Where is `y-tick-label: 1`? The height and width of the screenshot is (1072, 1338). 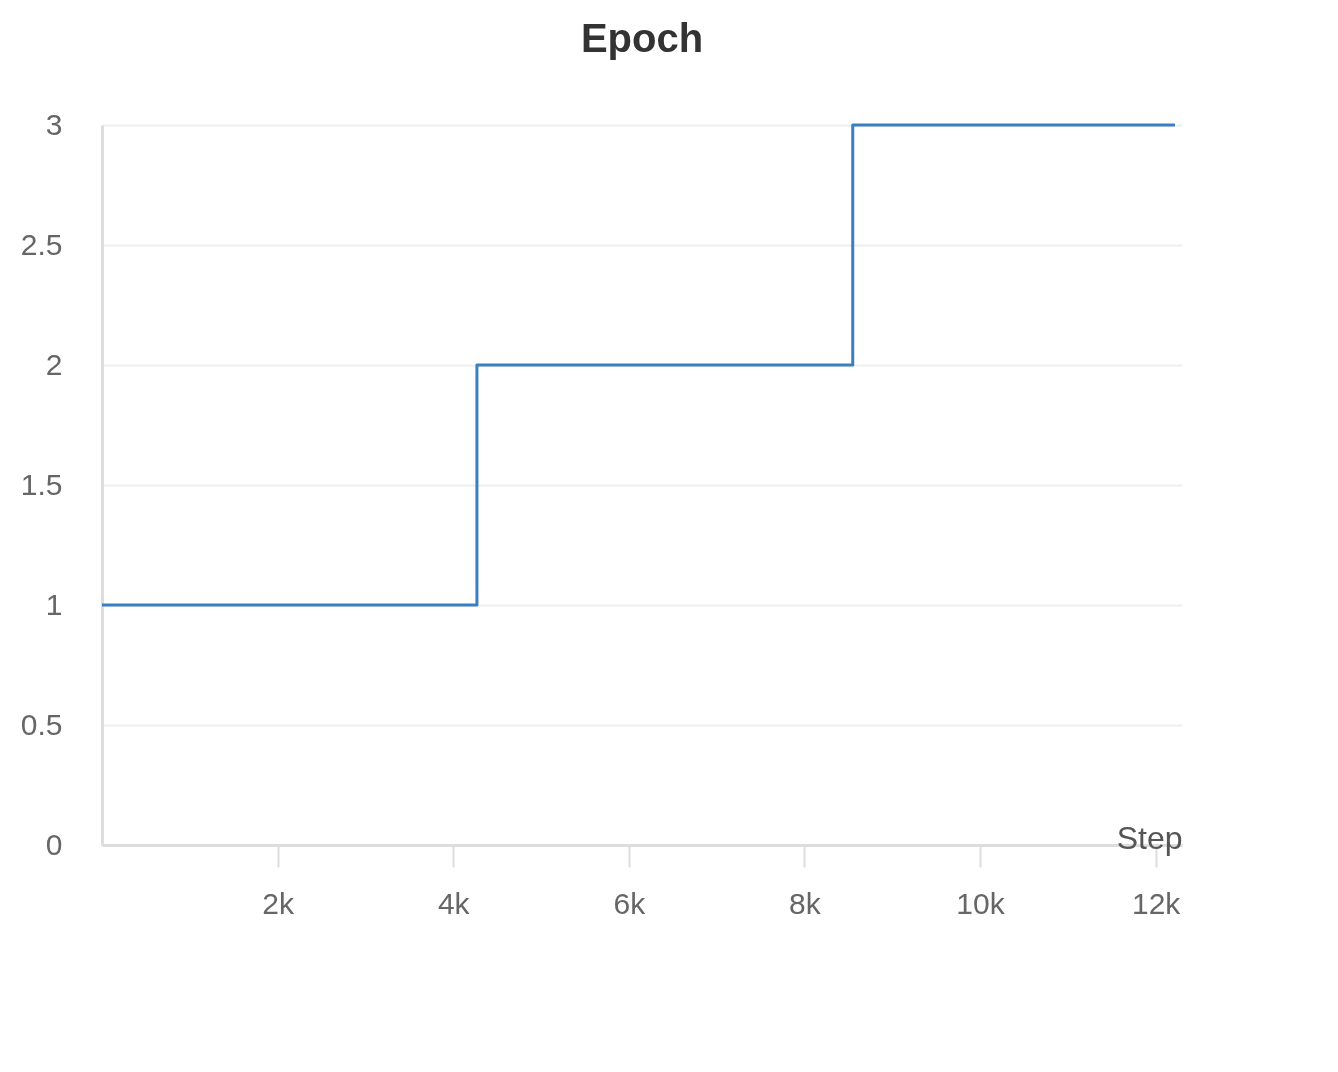
y-tick-label: 1 is located at coordinates (54, 604).